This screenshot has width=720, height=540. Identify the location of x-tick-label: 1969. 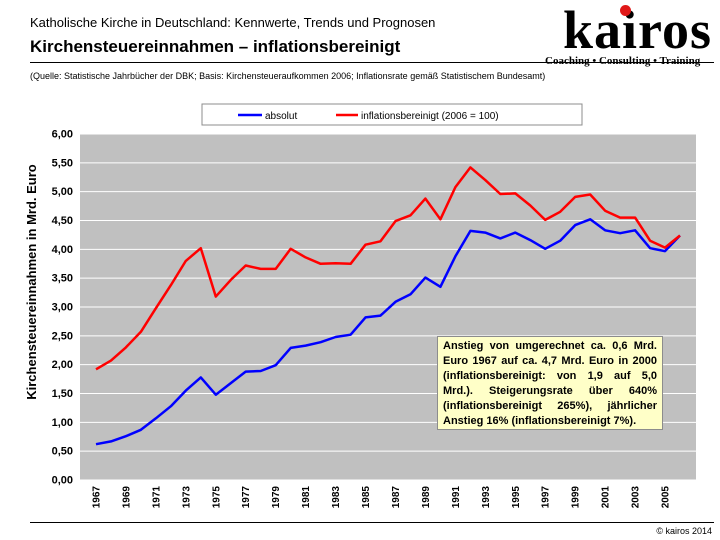
(126, 497).